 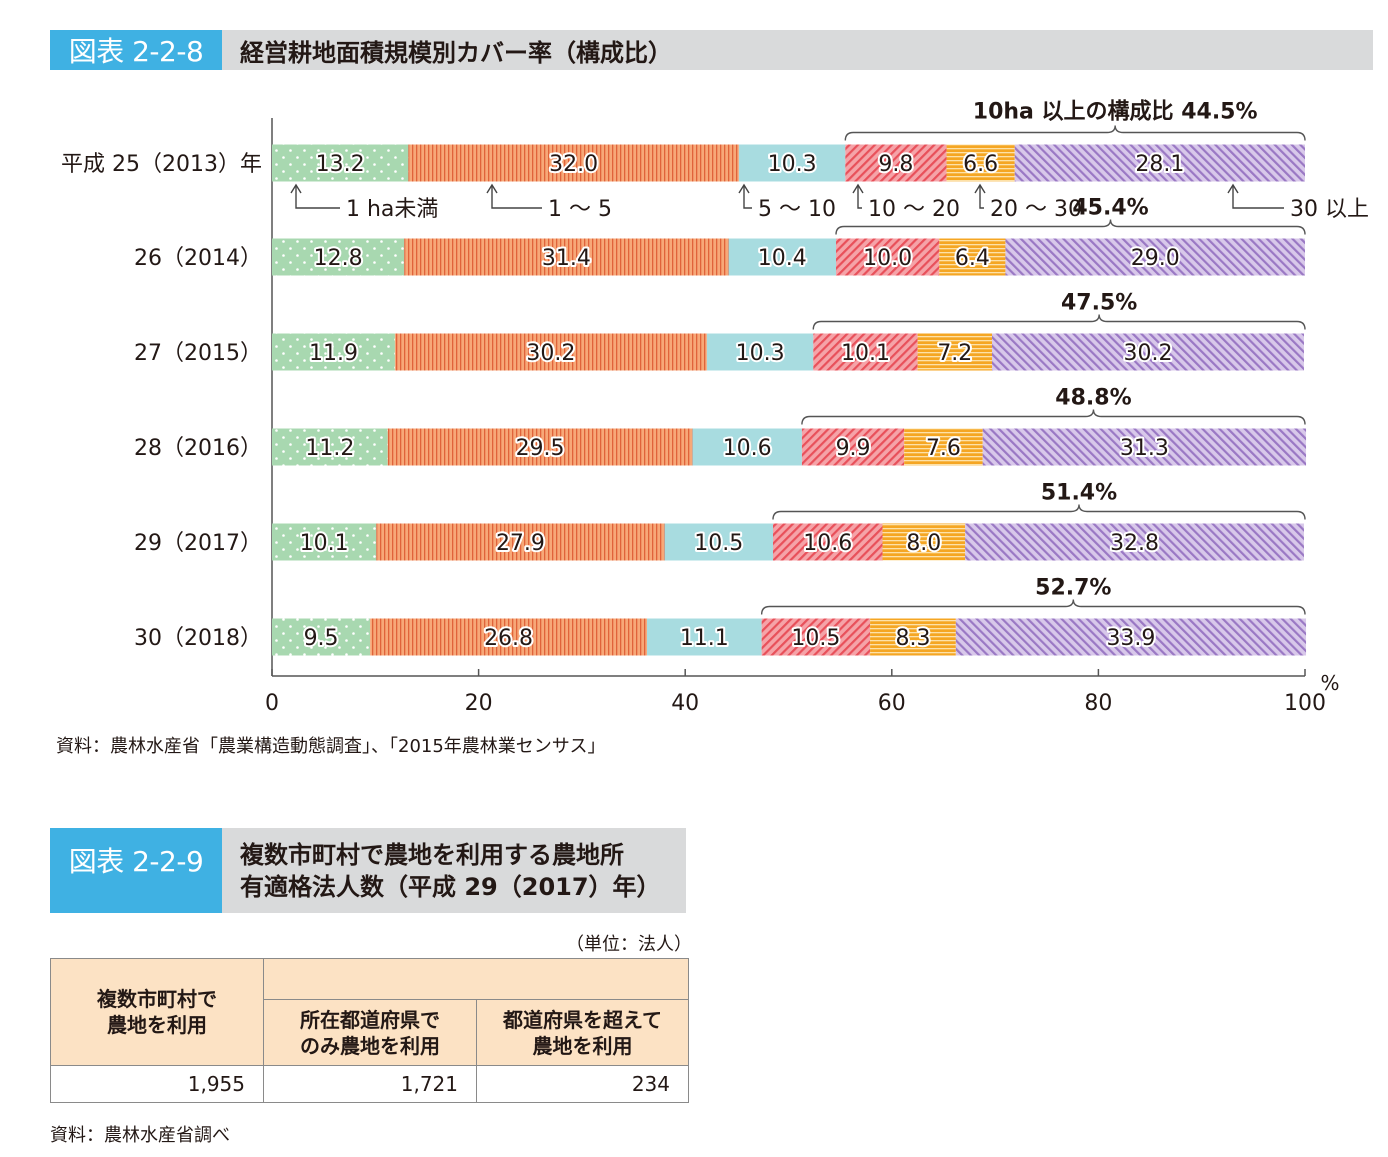 I want to click on value-total: 1,955, so click(x=157, y=1084).